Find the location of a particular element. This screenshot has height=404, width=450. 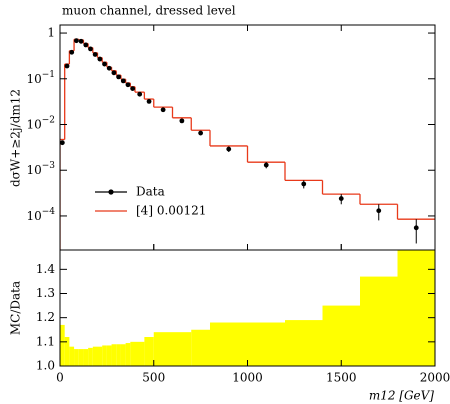

legend-label: [4] 0.00121 is located at coordinates (171, 211).